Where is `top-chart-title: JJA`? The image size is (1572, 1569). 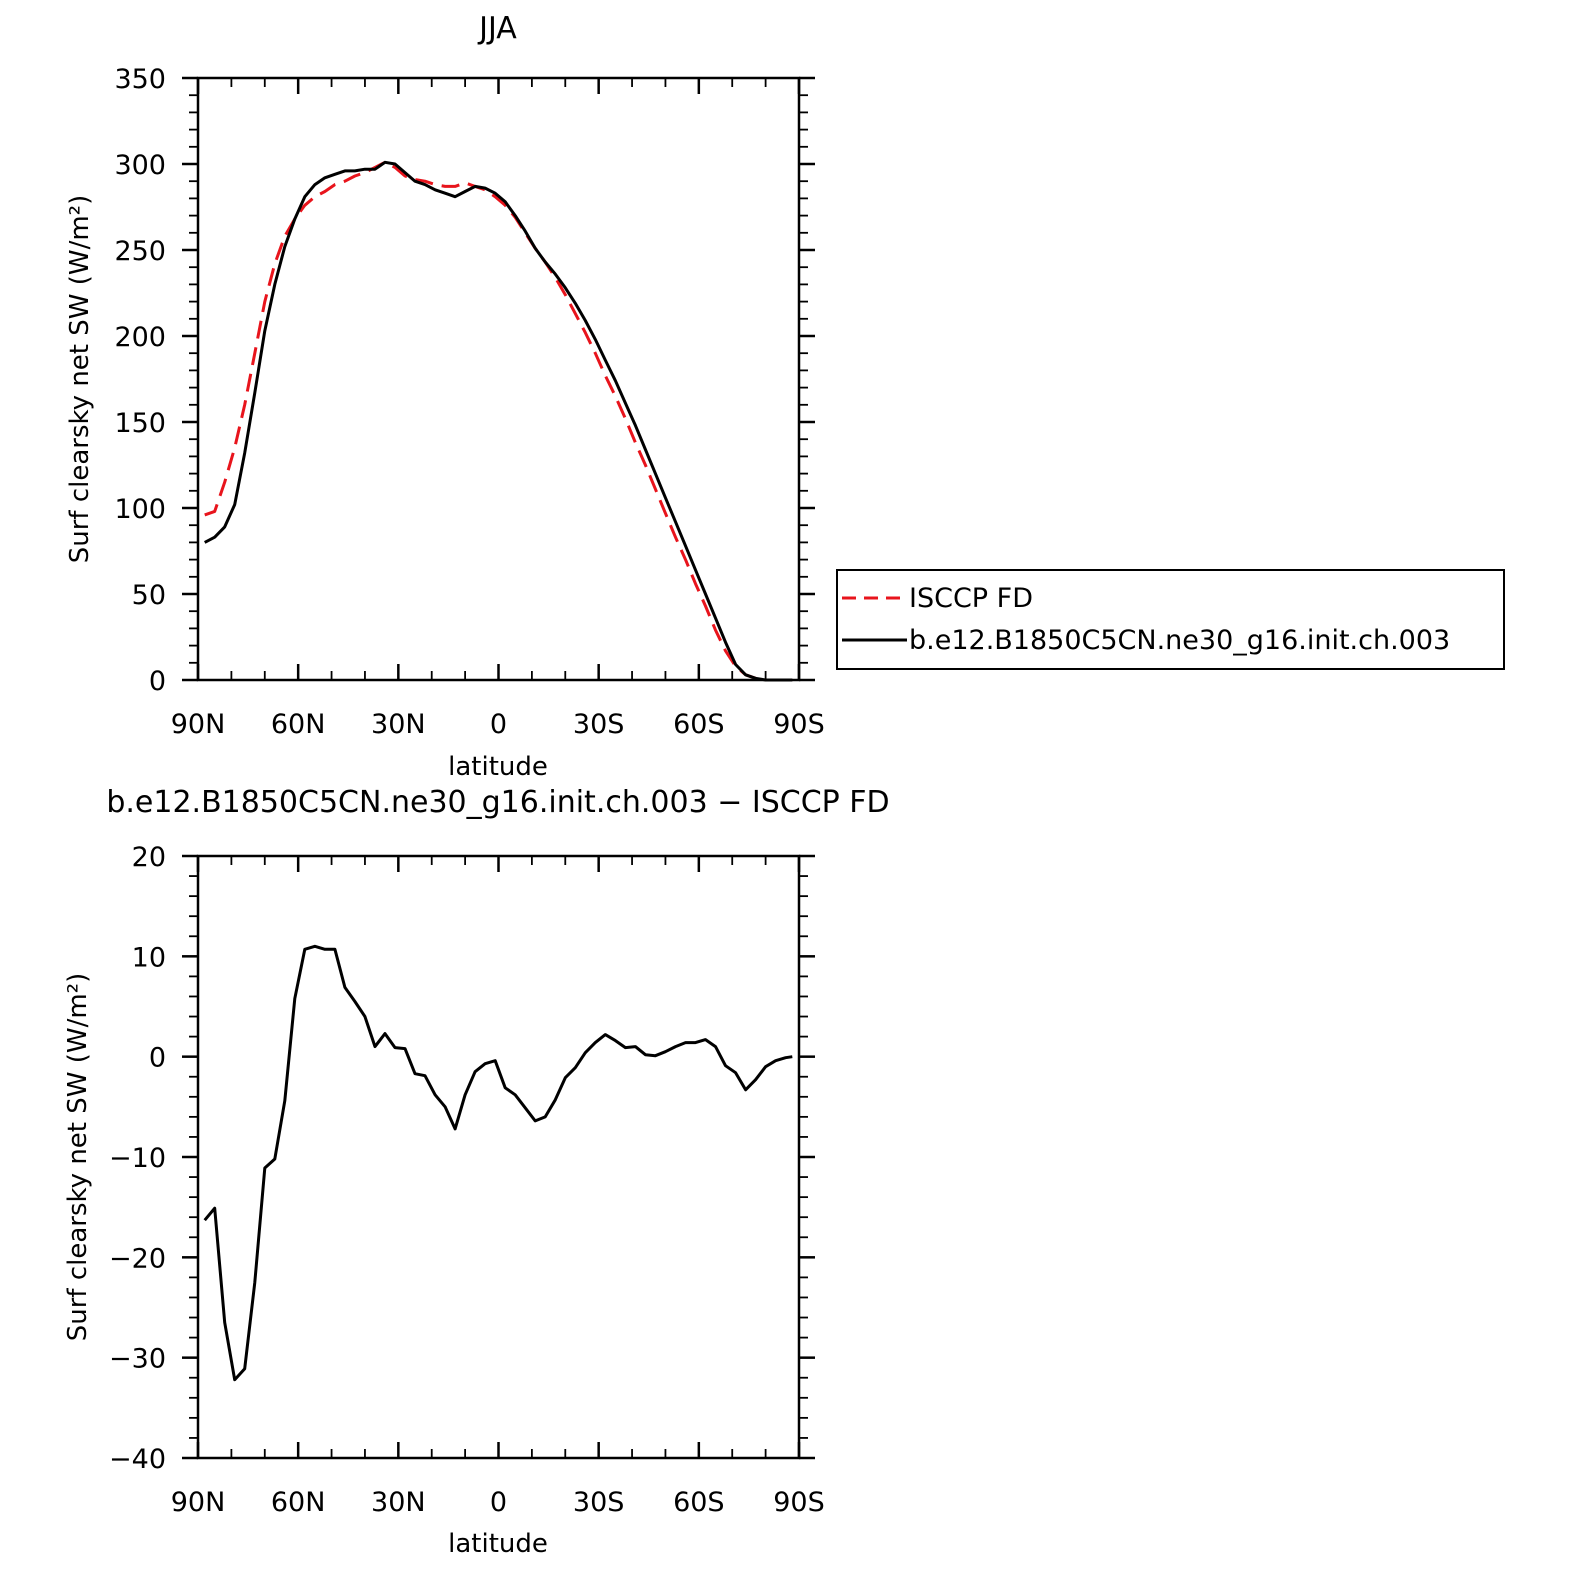
top-chart-title: JJA is located at coordinates (497, 28).